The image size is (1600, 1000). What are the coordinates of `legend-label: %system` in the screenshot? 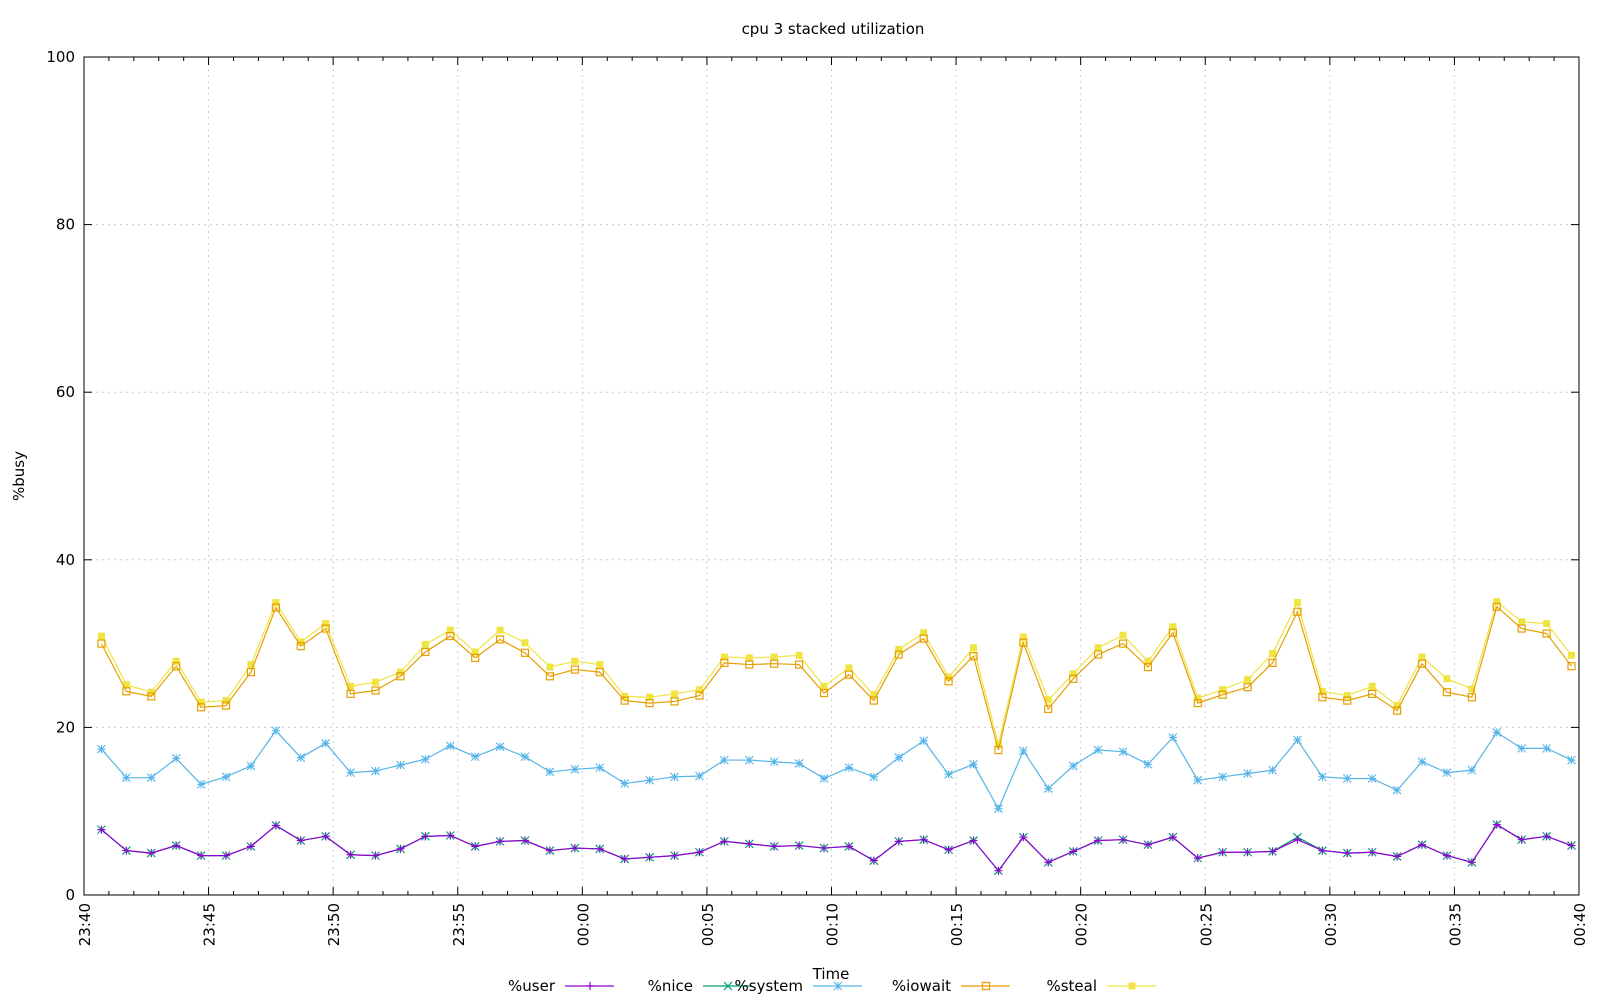 It's located at (769, 986).